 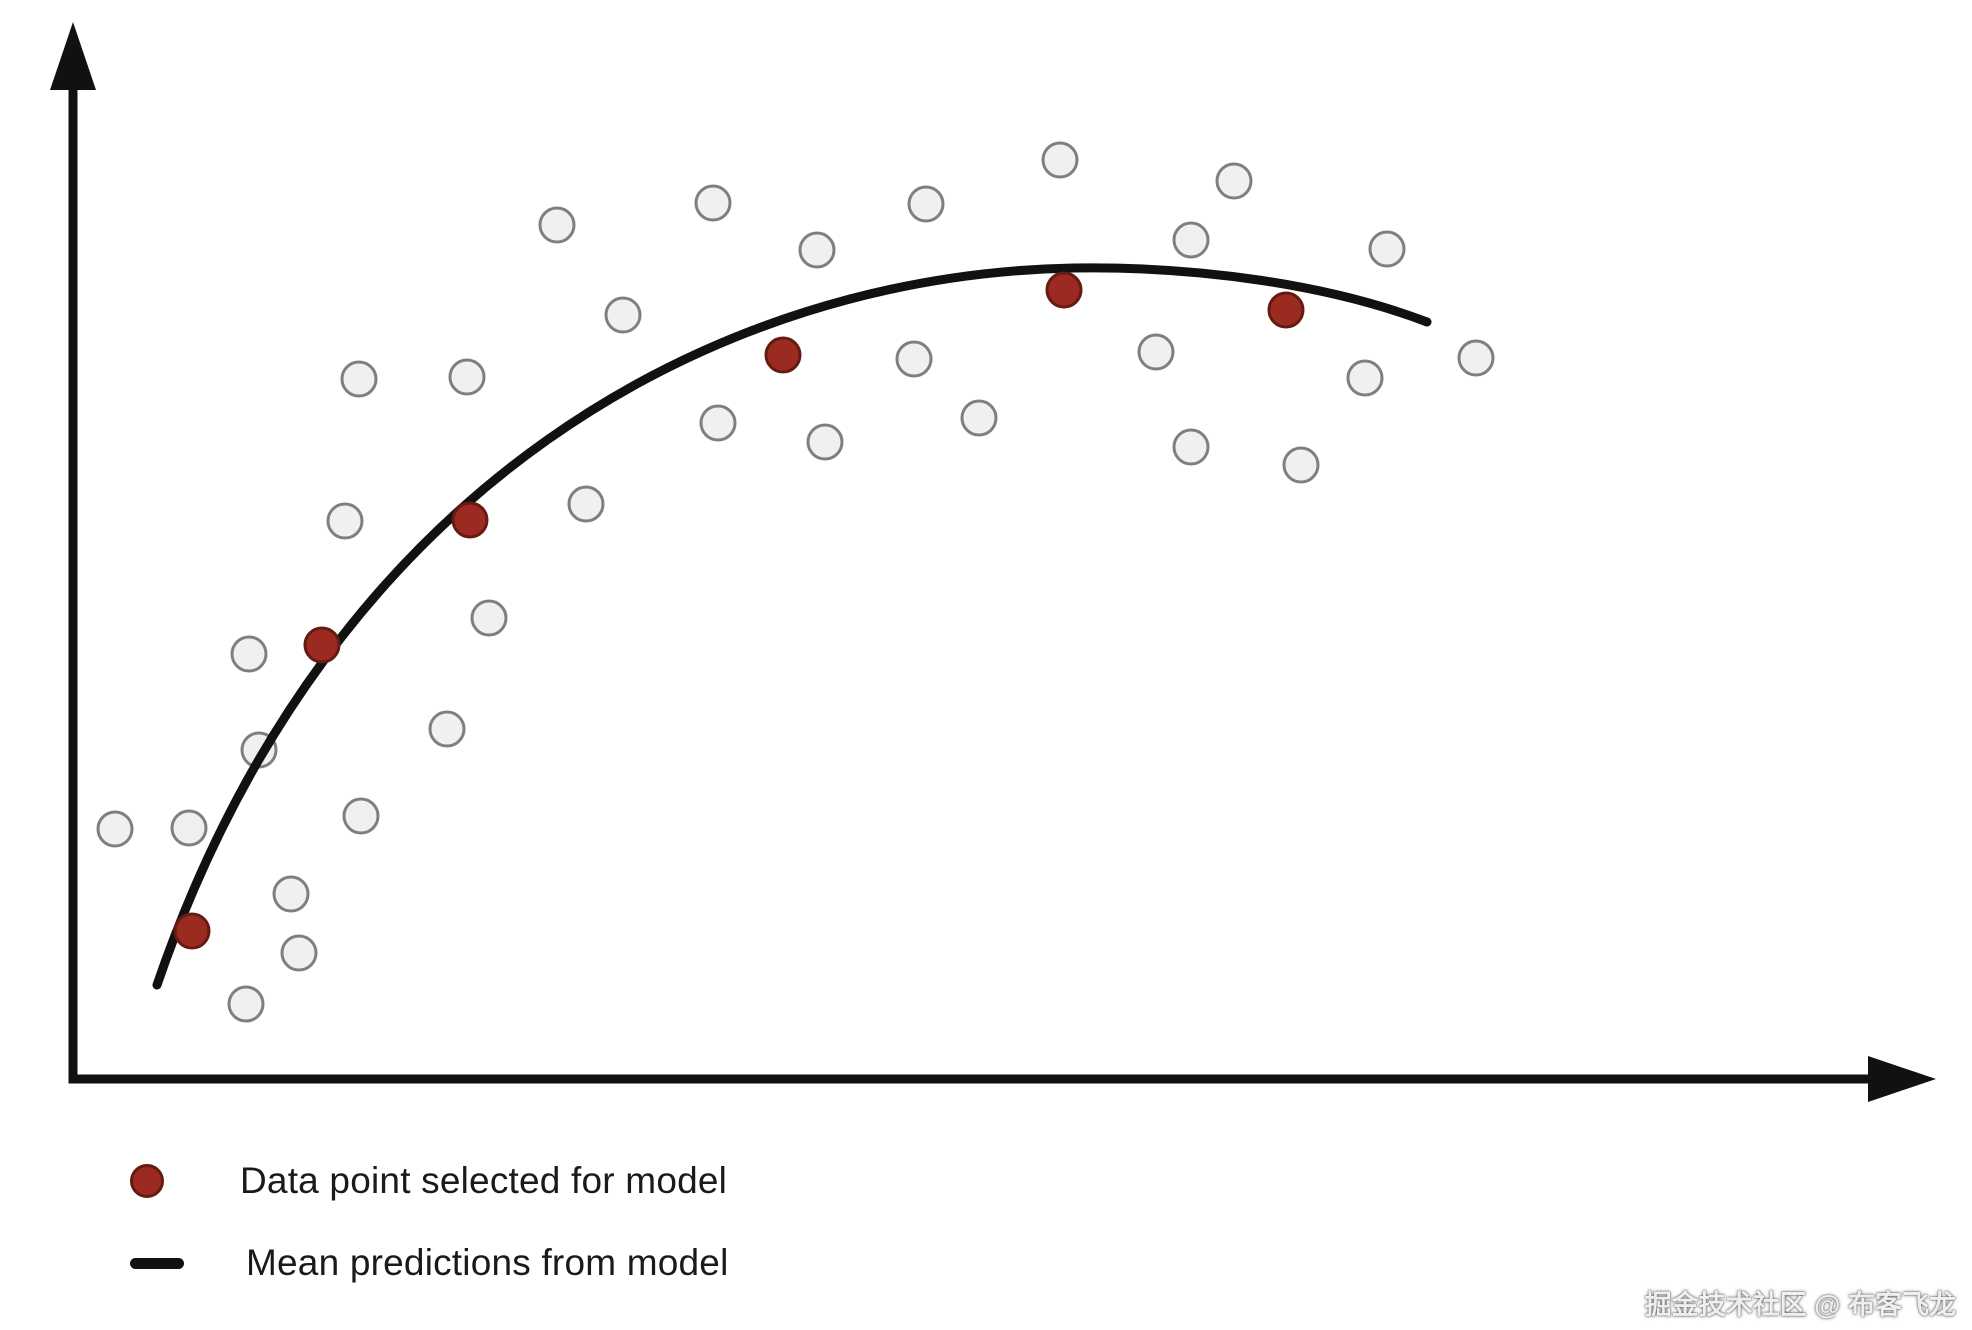 I want to click on legend-item-selected-point: Data point selected for model, so click(x=429, y=1181).